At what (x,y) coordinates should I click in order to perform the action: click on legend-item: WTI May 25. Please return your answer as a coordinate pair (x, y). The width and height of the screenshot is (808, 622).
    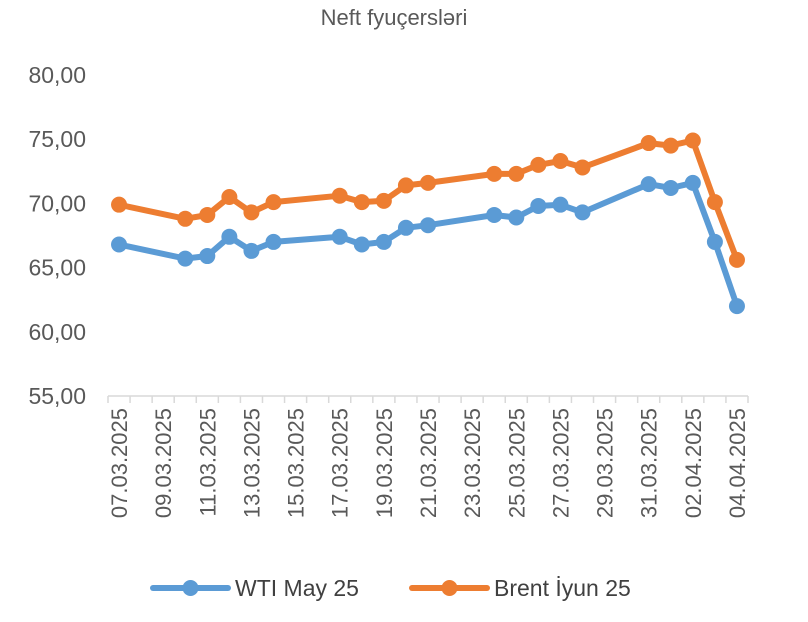
    Looking at the image, I should click on (254, 588).